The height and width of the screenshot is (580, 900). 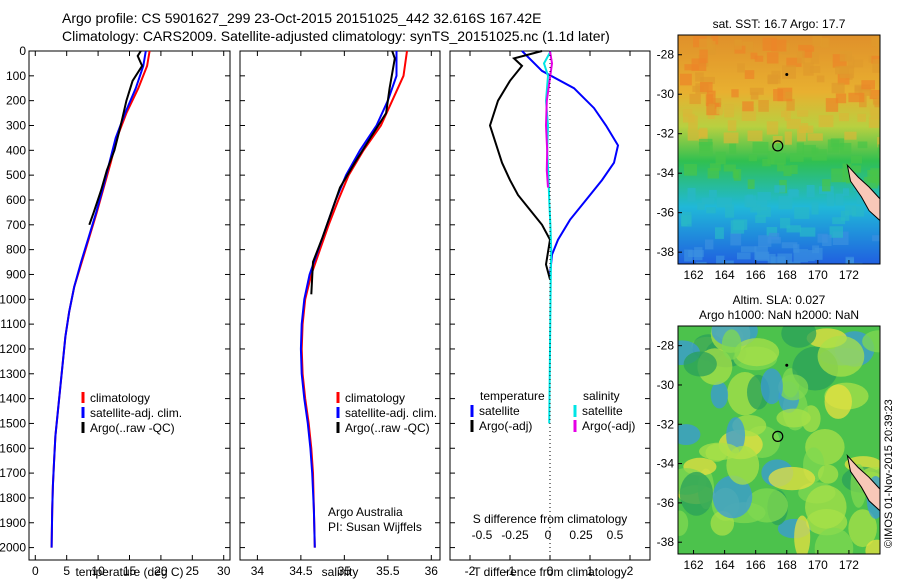 What do you see at coordinates (601, 396) in the screenshot?
I see `legend-group-salinity: salinity` at bounding box center [601, 396].